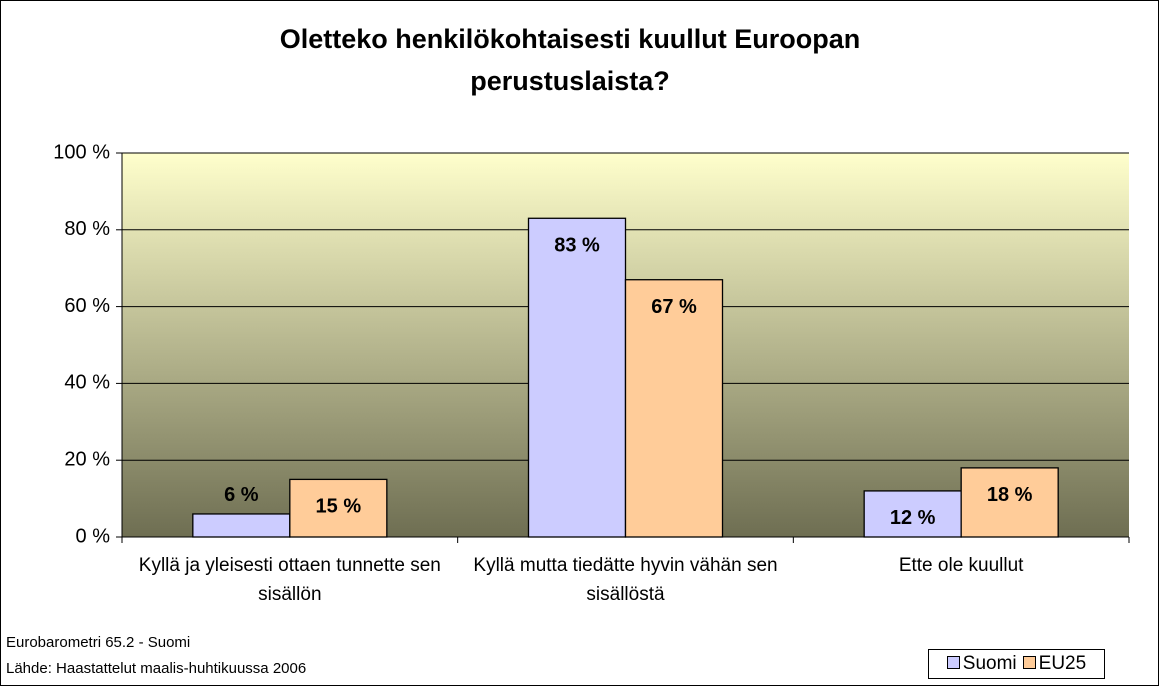 This screenshot has height=686, width=1159. What do you see at coordinates (87, 229) in the screenshot?
I see `y-tick-label: 80 %` at bounding box center [87, 229].